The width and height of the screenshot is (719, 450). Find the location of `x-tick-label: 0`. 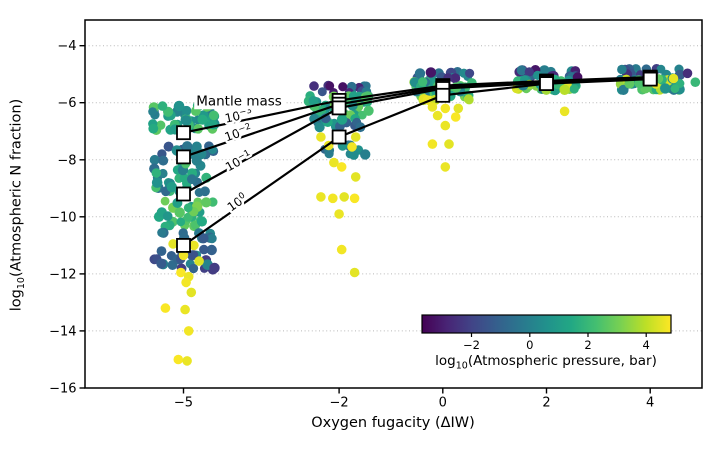

x-tick-label: 0 is located at coordinates (443, 403).